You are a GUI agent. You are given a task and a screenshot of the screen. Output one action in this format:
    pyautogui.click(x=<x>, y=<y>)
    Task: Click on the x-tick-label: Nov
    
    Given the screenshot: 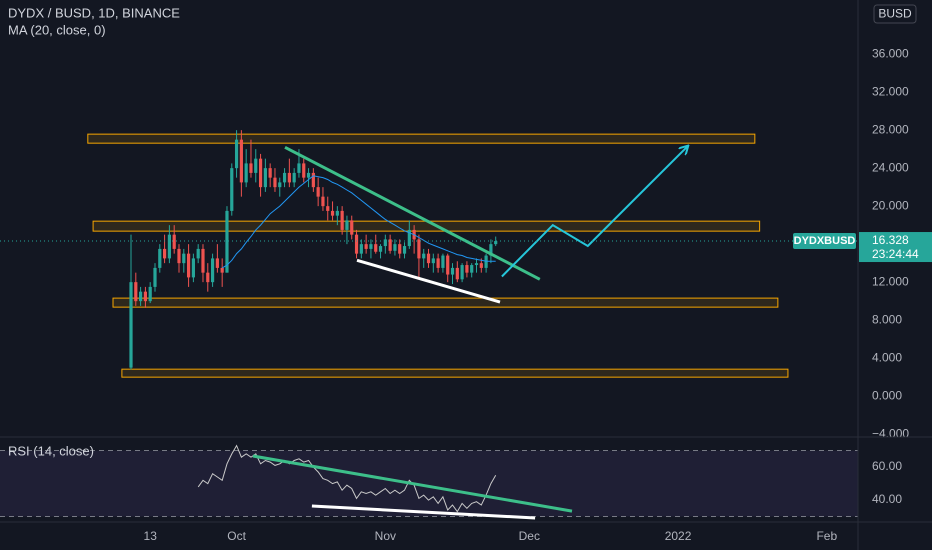 What is the action you would take?
    pyautogui.click(x=385, y=536)
    